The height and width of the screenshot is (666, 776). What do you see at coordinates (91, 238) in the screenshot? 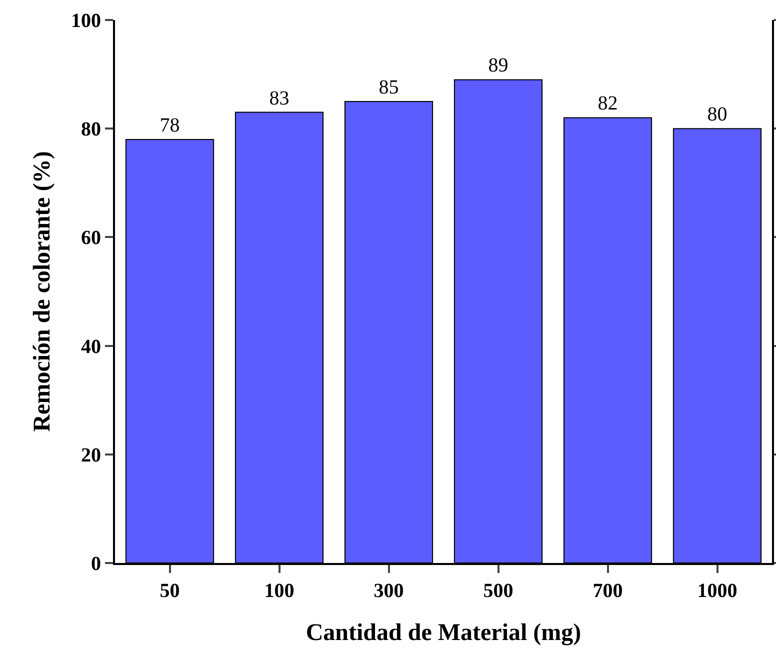
I see `y-tick-label: 60` at bounding box center [91, 238].